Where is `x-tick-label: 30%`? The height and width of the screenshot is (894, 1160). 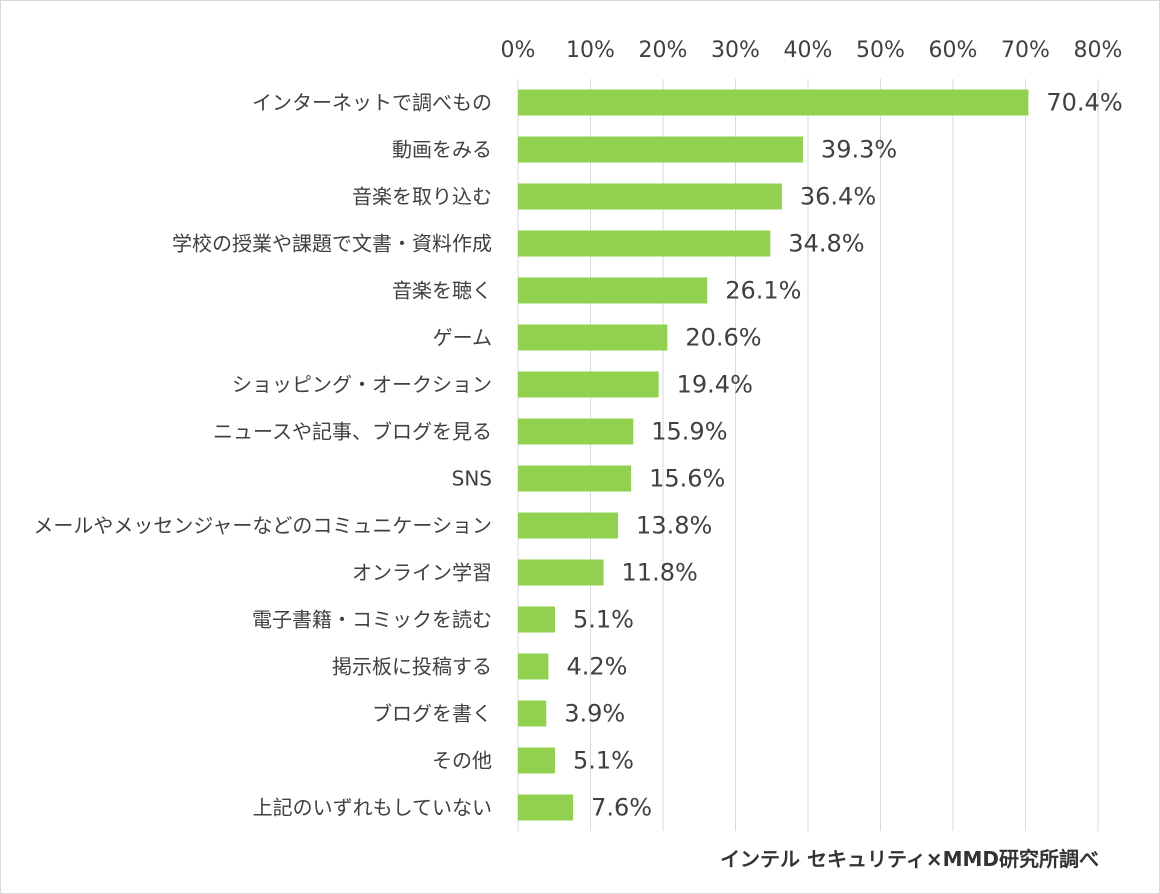
x-tick-label: 30% is located at coordinates (735, 50).